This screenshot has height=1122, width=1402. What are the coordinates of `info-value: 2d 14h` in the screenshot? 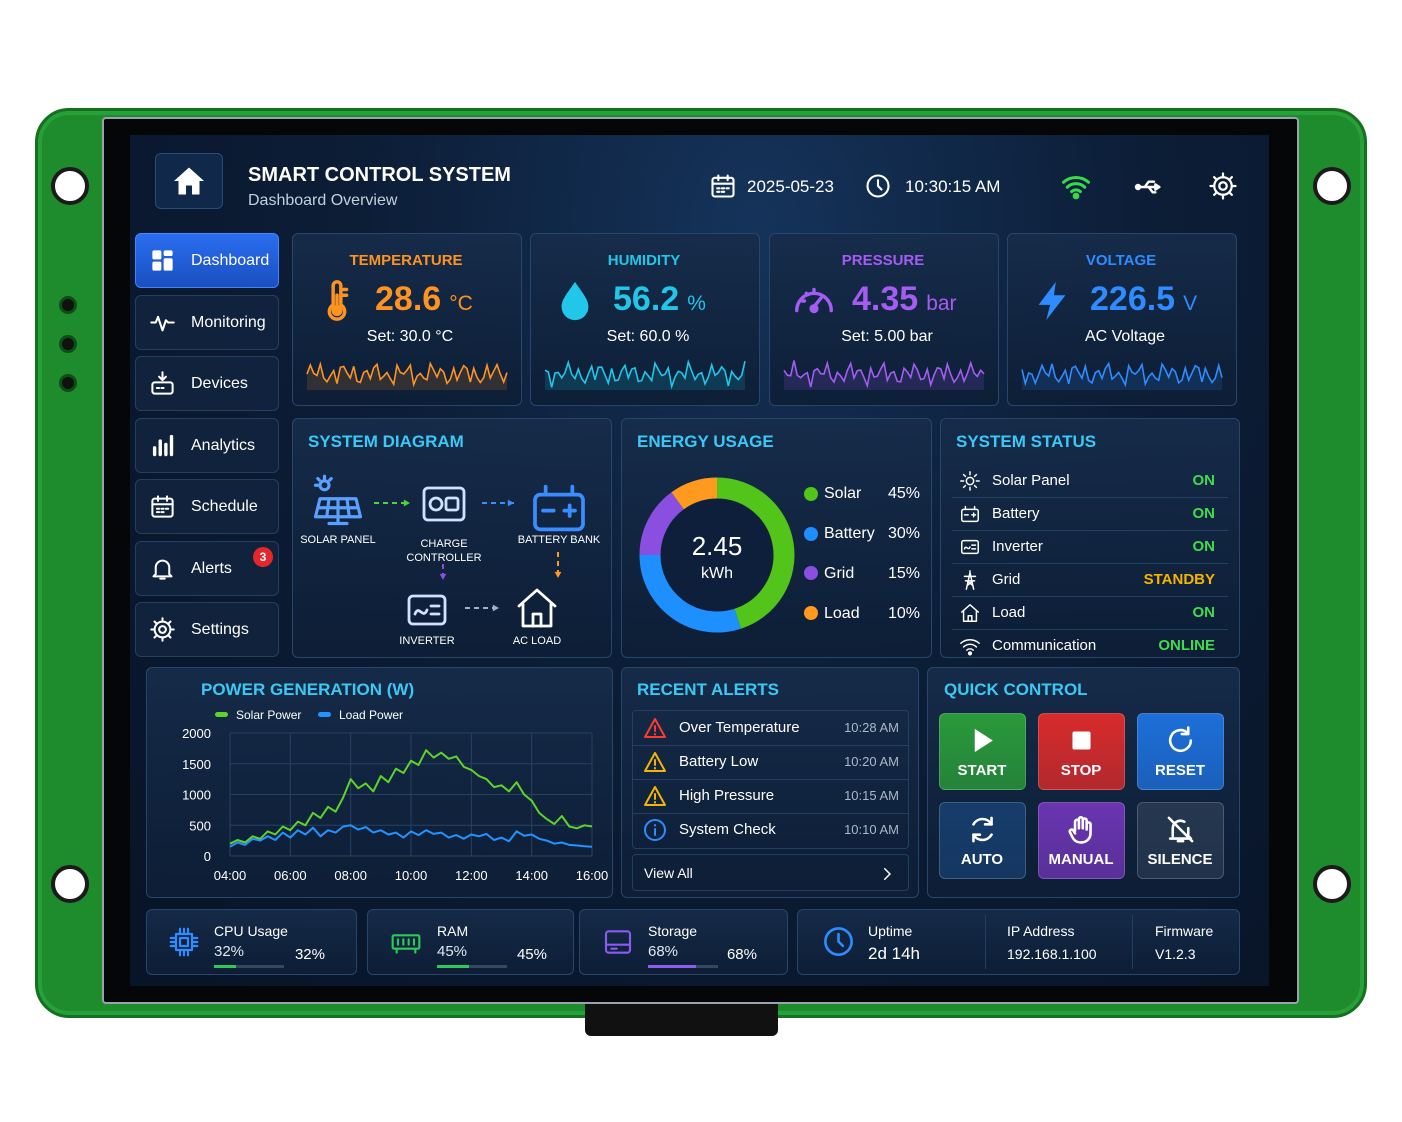 It's located at (894, 953).